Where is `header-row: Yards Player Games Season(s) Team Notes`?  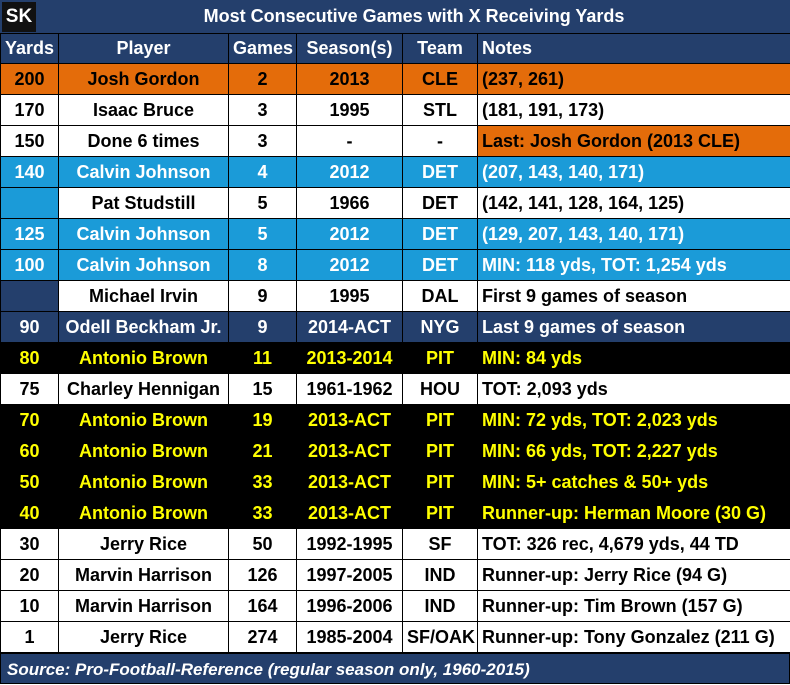
header-row: Yards Player Games Season(s) Team Notes is located at coordinates (395, 49).